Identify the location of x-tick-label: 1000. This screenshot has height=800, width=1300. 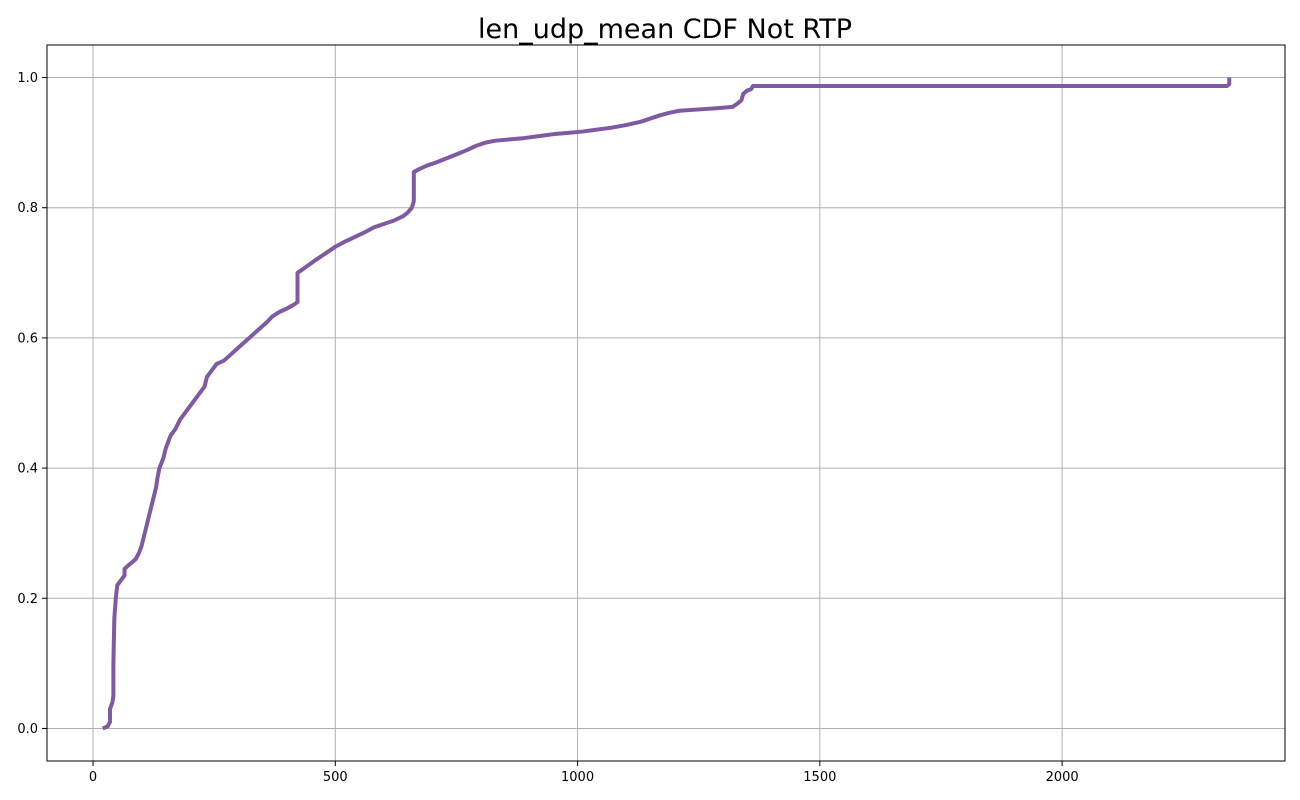
(577, 777).